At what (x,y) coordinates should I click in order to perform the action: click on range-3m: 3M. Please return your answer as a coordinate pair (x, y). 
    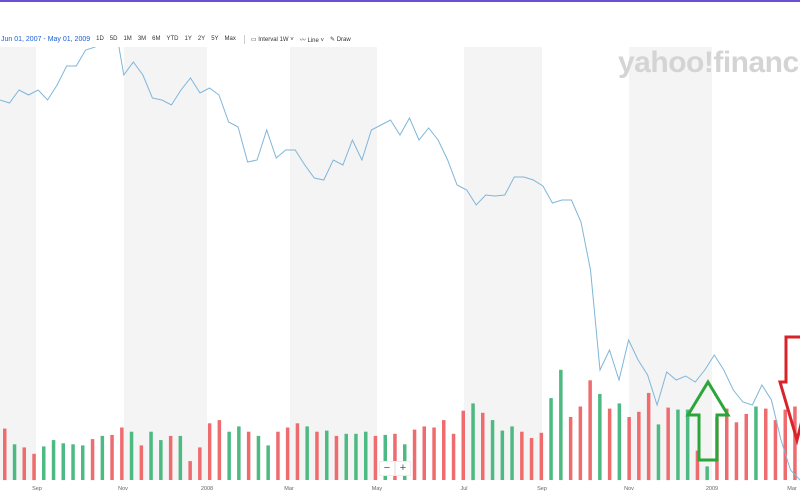
    Looking at the image, I should click on (142, 39).